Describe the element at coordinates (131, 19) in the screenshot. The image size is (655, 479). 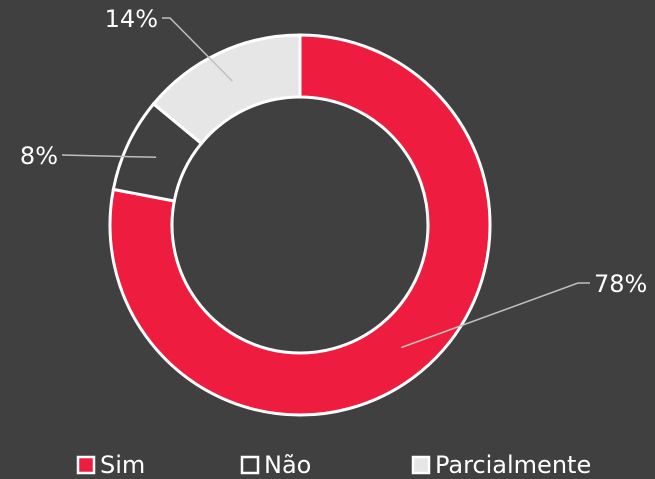
I see `data-label: 14%` at that location.